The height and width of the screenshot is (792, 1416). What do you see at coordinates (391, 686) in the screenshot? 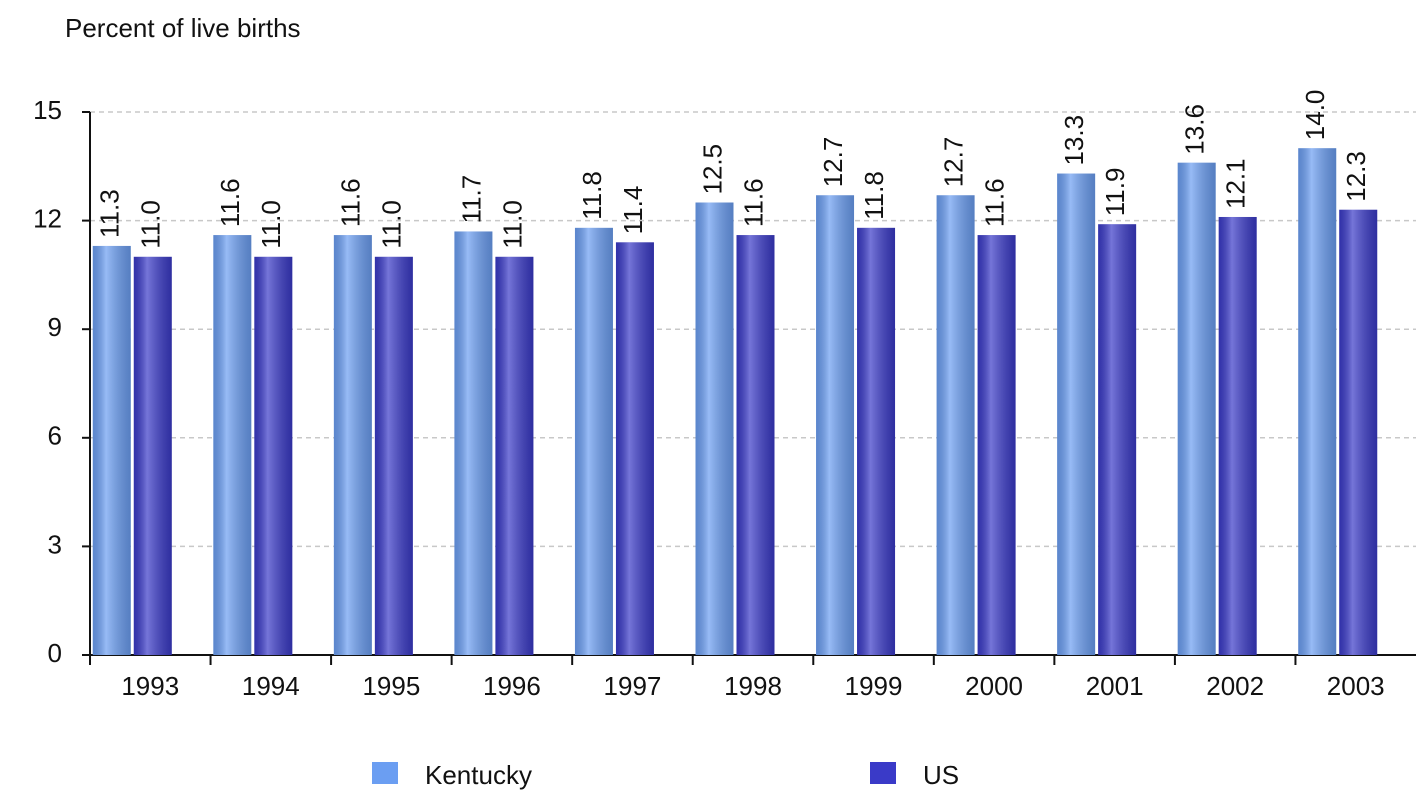
I see `x-tick-label: 1995` at bounding box center [391, 686].